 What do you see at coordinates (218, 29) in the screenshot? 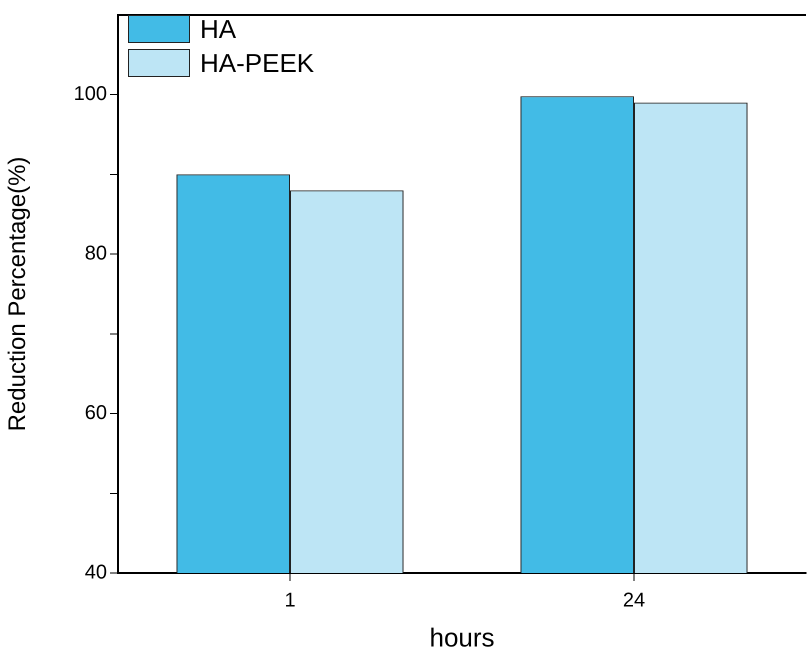
I see `legend-label: HA` at bounding box center [218, 29].